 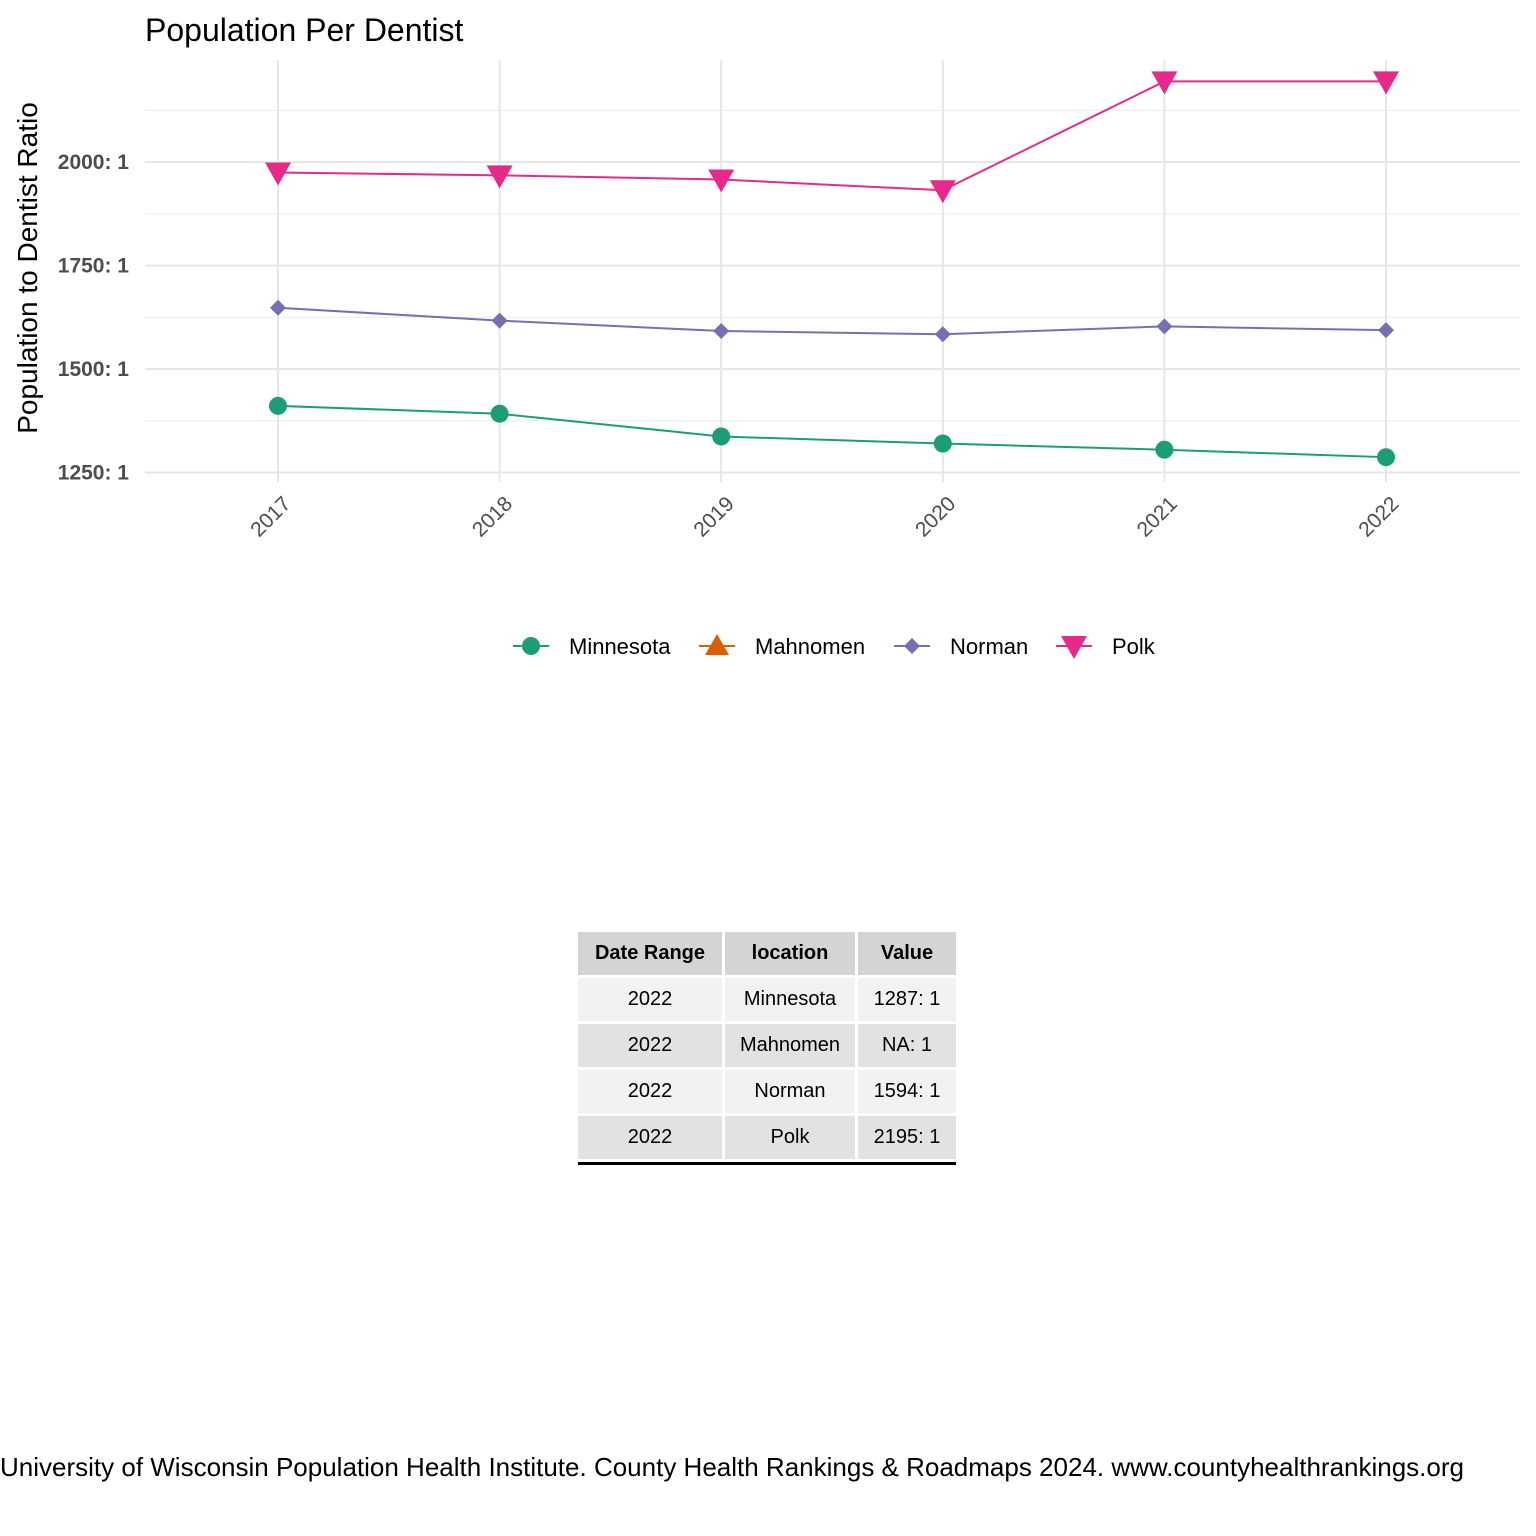 I want to click on cell-location: Minnesota, so click(x=790, y=999).